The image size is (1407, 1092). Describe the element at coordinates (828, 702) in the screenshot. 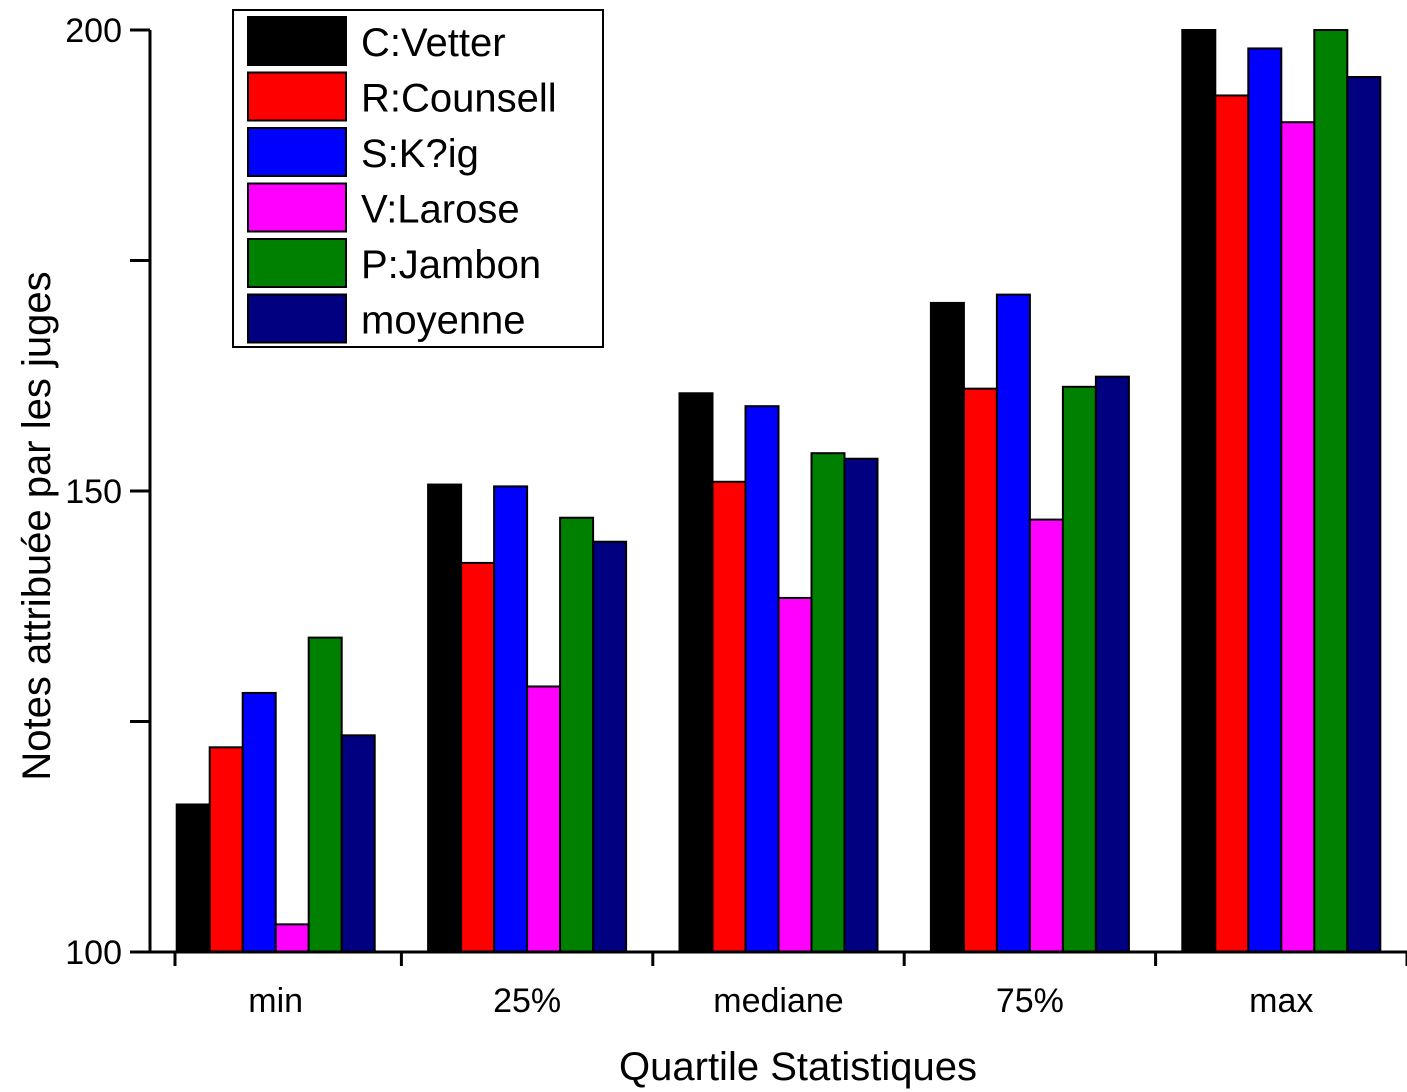

I see `bar-p-jambon-mediane` at that location.